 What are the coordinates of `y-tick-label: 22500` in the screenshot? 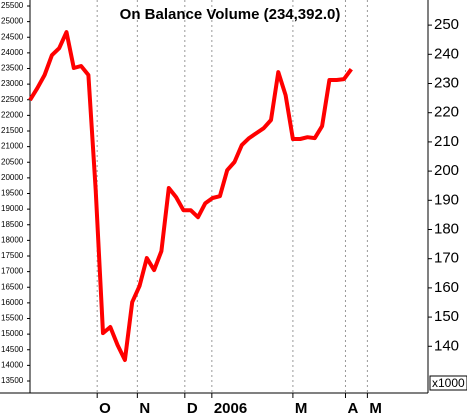 It's located at (12, 99).